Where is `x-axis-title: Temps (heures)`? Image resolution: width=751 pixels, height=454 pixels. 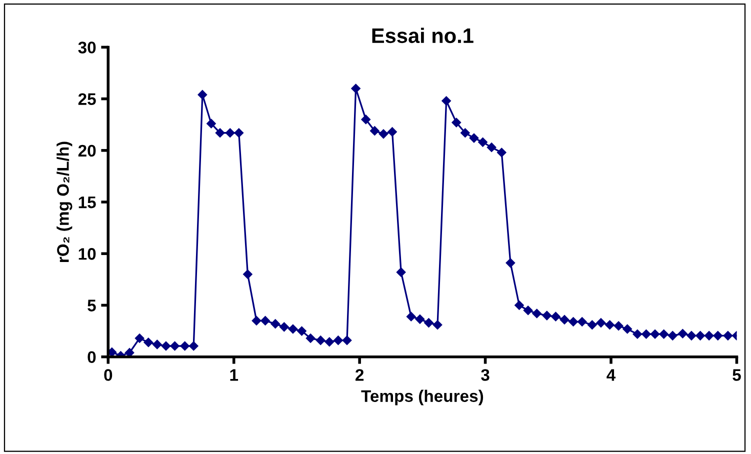
x-axis-title: Temps (heures) is located at coordinates (422, 398).